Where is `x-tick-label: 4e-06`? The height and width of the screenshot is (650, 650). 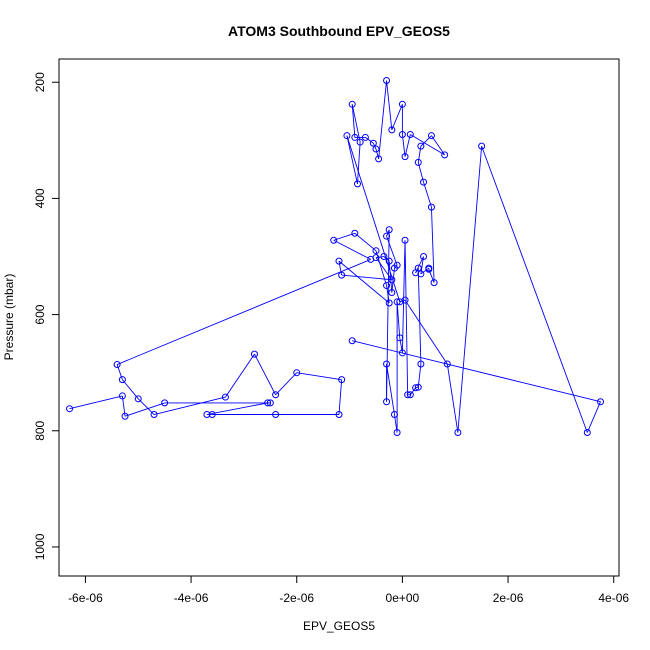
x-tick-label: 4e-06 is located at coordinates (613, 598).